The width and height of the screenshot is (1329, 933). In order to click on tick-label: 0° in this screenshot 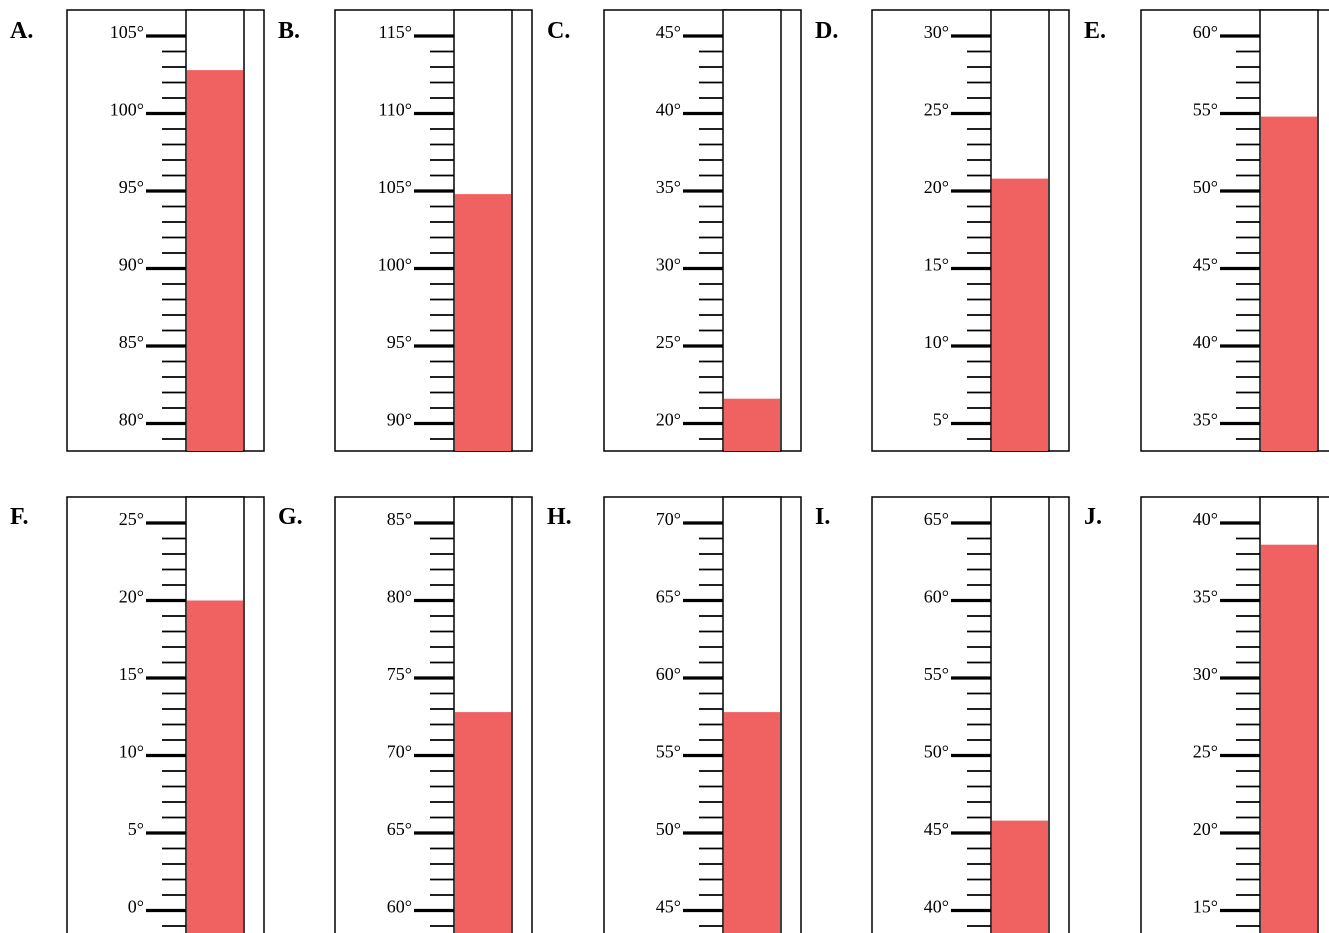, I will do `click(136, 907)`.